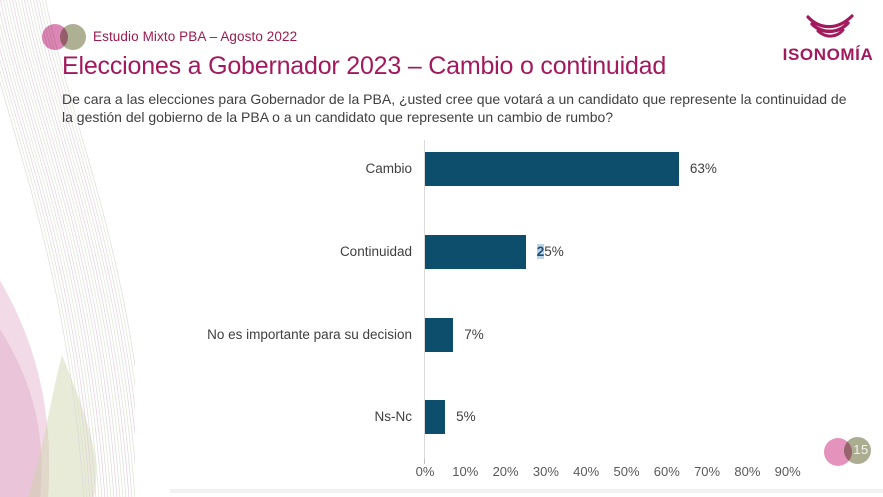 This screenshot has width=883, height=497. What do you see at coordinates (550, 251) in the screenshot?
I see `value-label: 25%` at bounding box center [550, 251].